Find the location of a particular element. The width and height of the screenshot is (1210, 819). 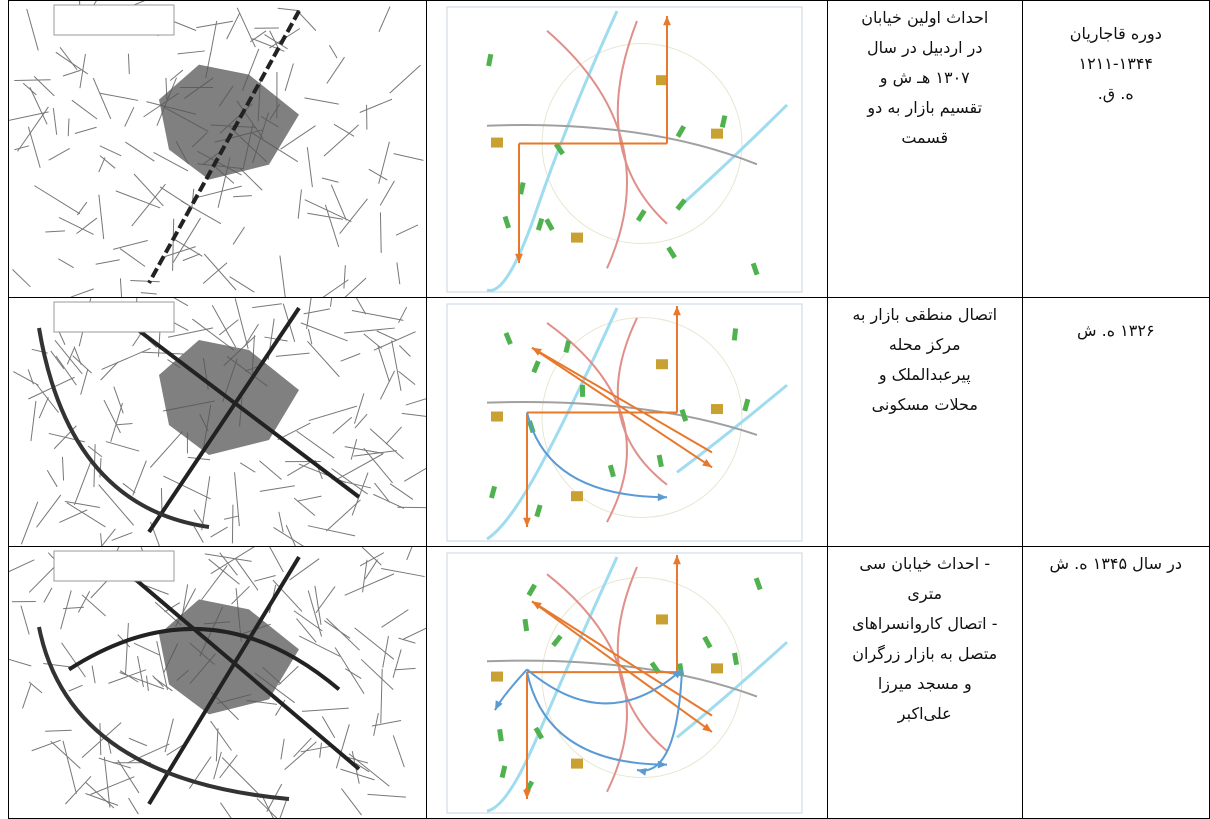

schematic-map is located at coordinates (627, 682).